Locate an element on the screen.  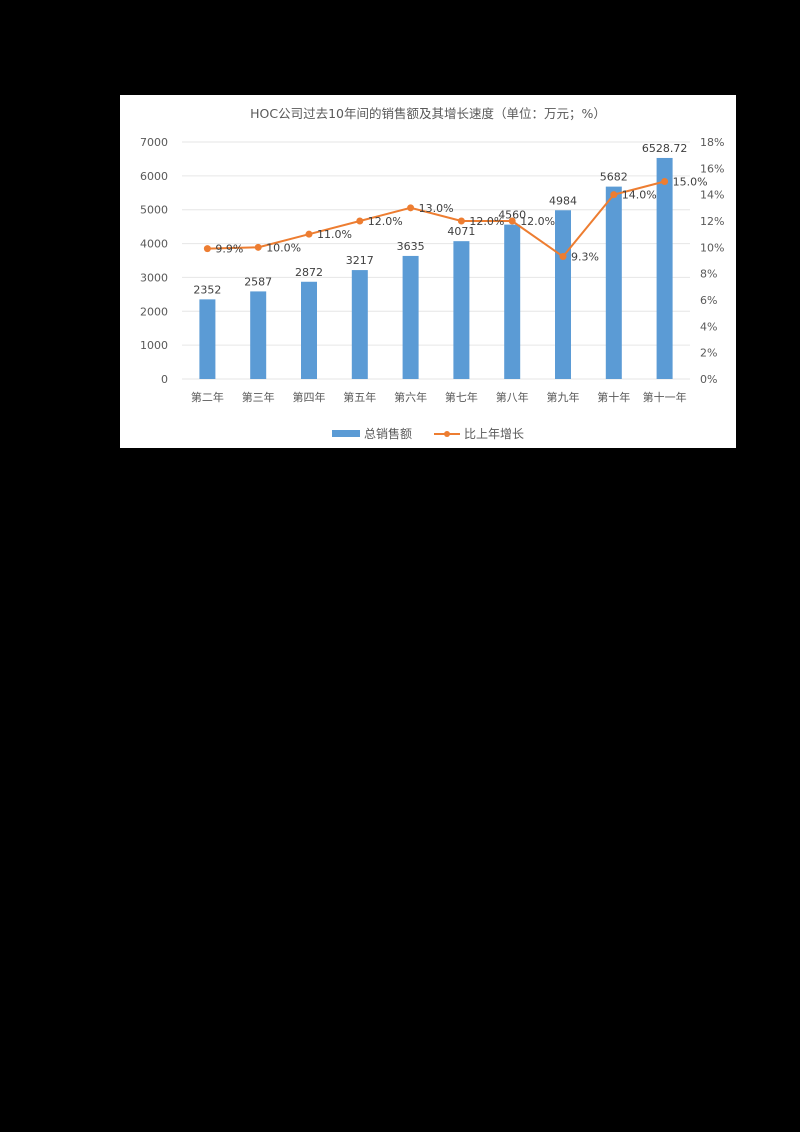
category-label: 第三年 is located at coordinates (258, 397).